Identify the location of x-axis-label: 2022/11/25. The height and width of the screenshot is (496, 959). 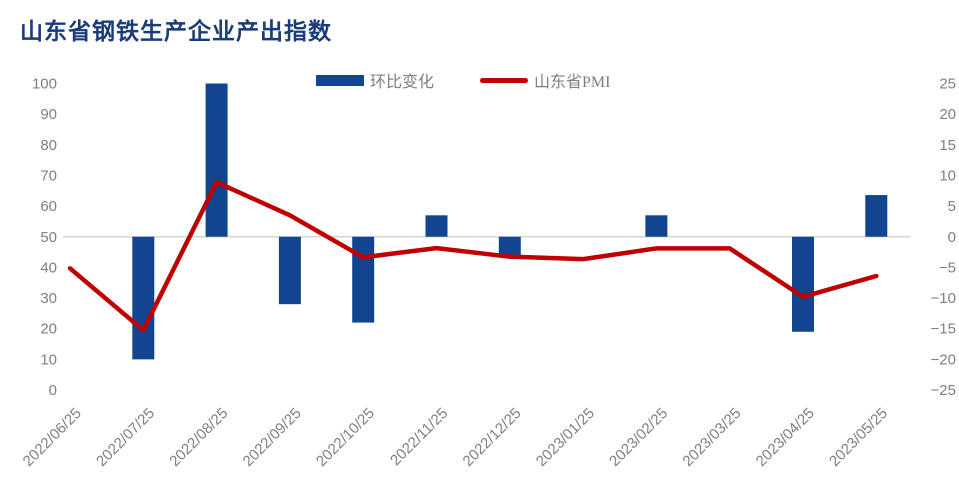
(419, 437).